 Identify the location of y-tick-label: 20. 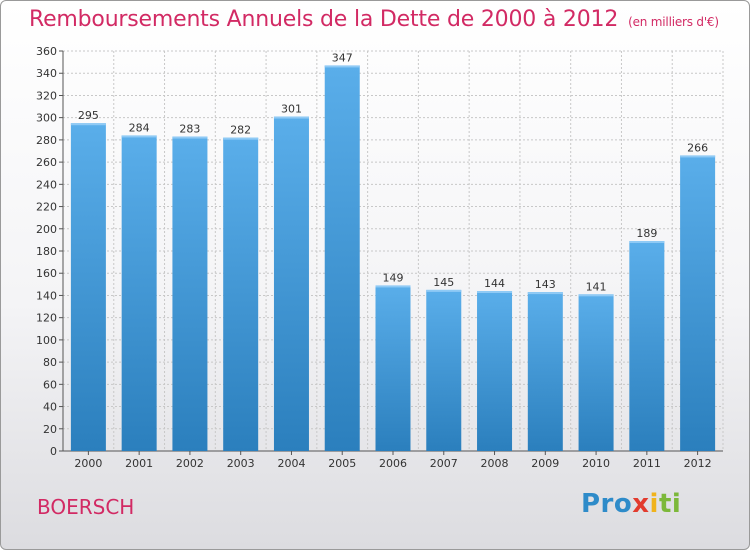
(50, 429).